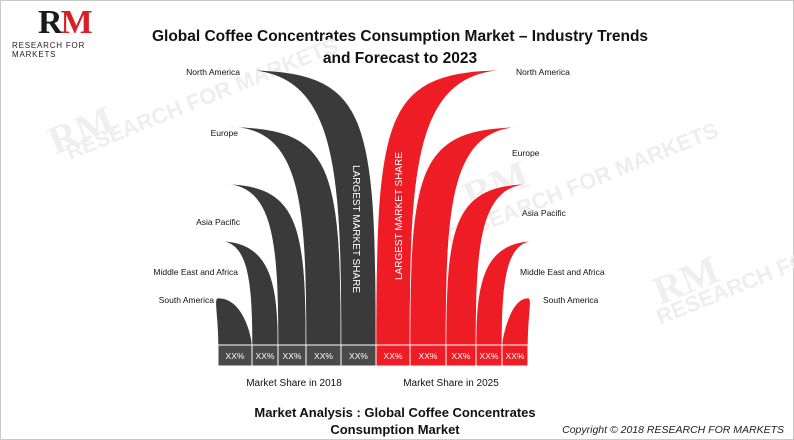 The image size is (794, 440). Describe the element at coordinates (562, 272) in the screenshot. I see `category-label-right: Middle East and Africa` at that location.